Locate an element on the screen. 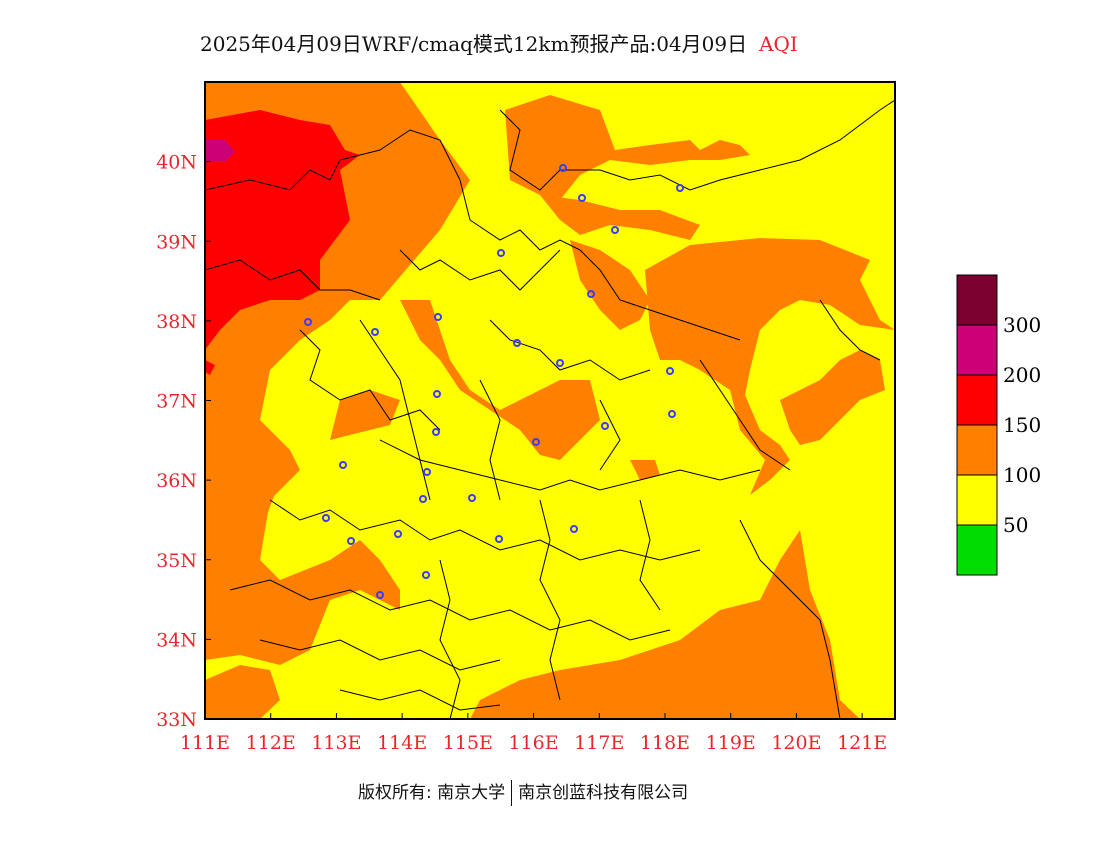  sea-area is located at coordinates (877, 290).